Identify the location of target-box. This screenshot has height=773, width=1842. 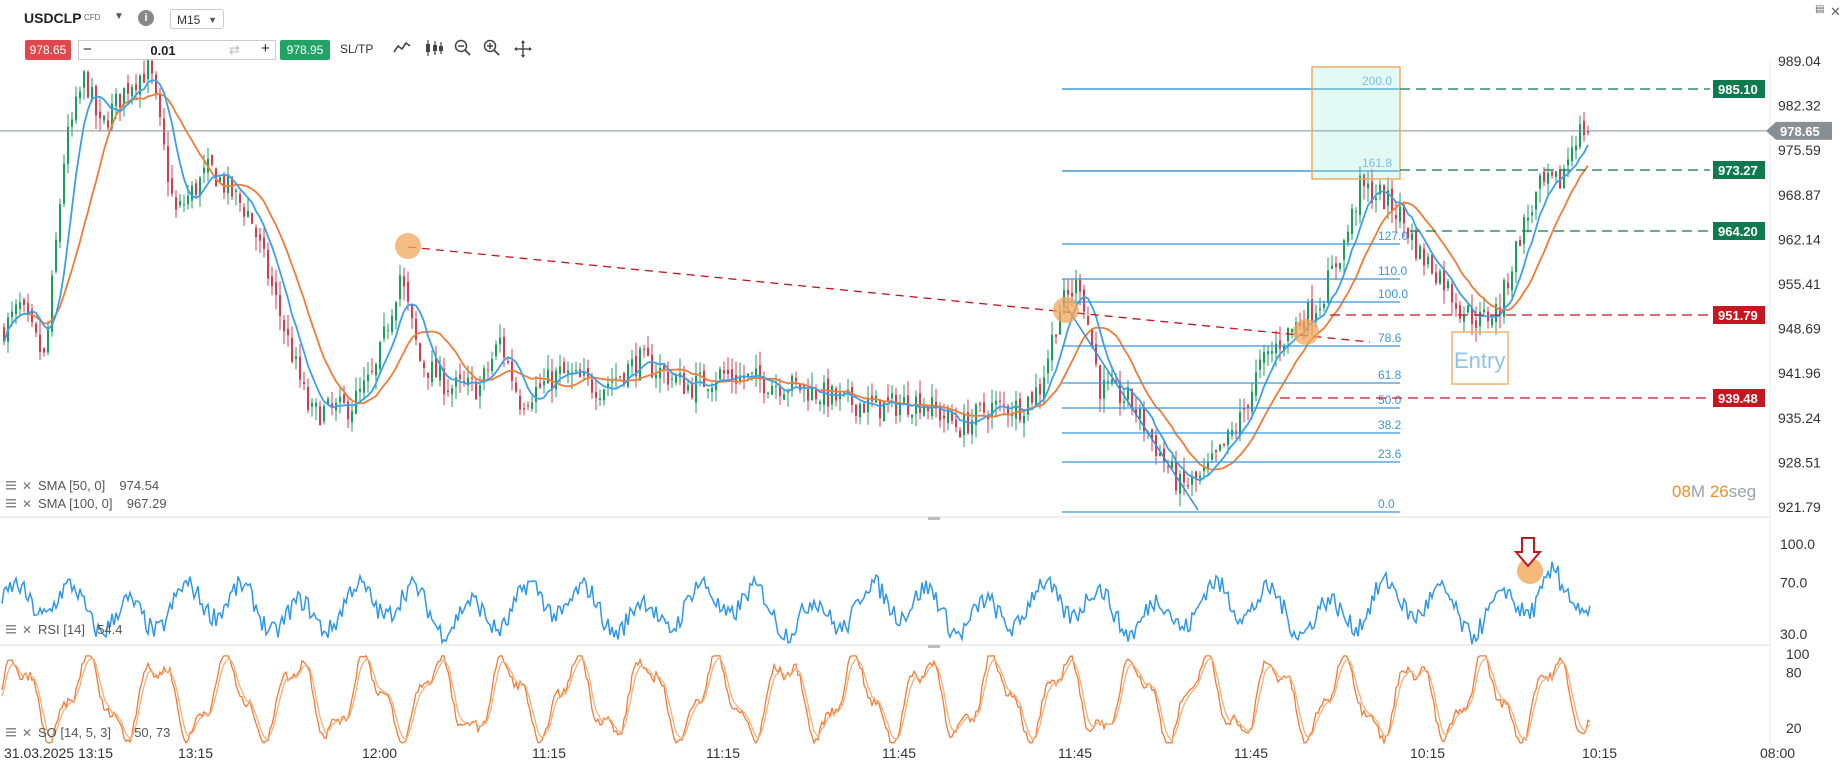
(1356, 123).